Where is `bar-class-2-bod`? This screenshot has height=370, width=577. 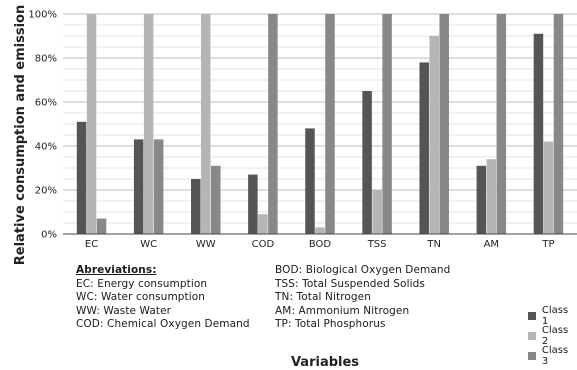
bar-class-2-bod is located at coordinates (320, 230).